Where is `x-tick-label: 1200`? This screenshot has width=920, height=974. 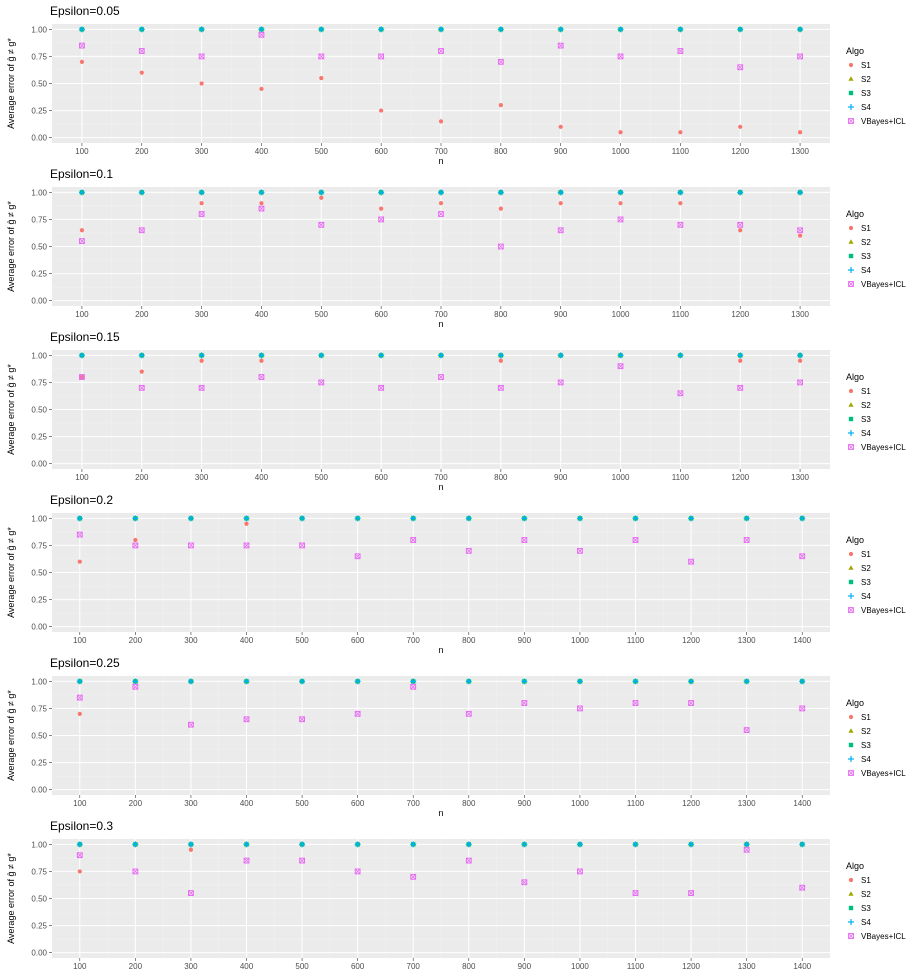 x-tick-label: 1200 is located at coordinates (691, 966).